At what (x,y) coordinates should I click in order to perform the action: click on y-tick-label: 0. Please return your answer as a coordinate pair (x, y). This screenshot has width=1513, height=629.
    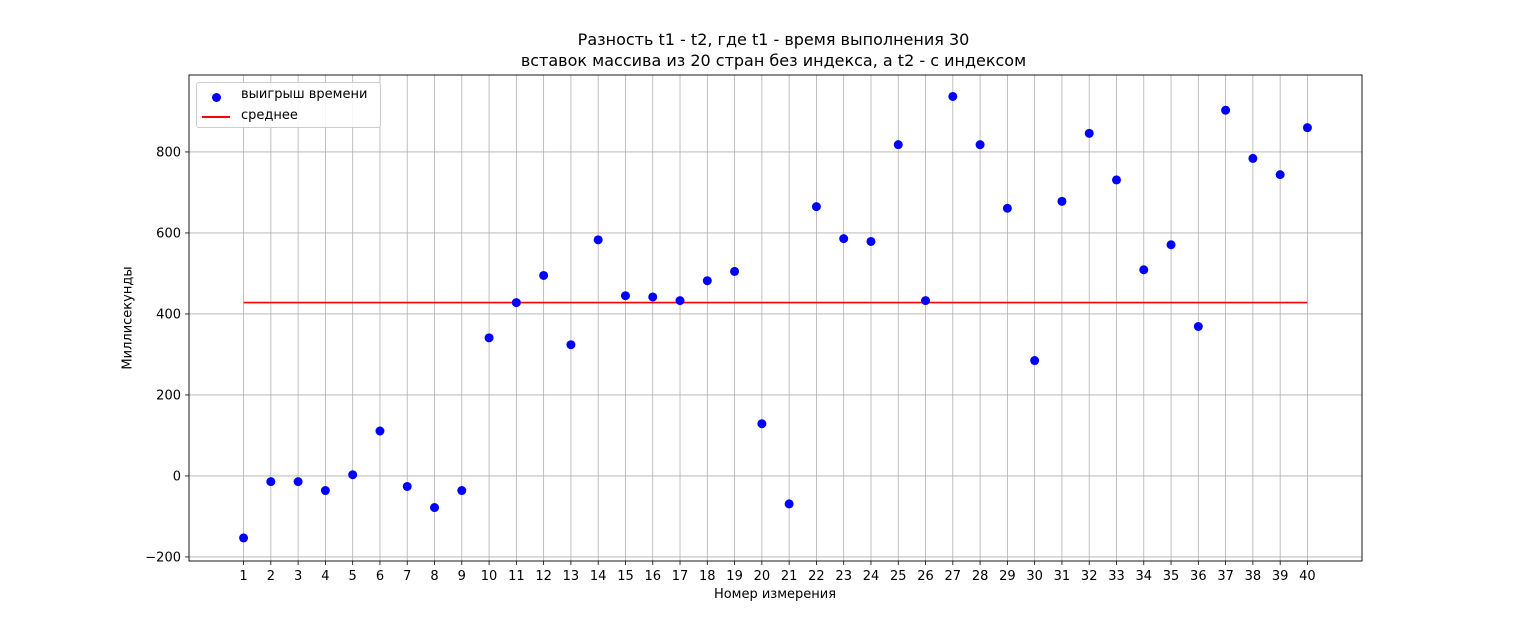
    Looking at the image, I should click on (177, 476).